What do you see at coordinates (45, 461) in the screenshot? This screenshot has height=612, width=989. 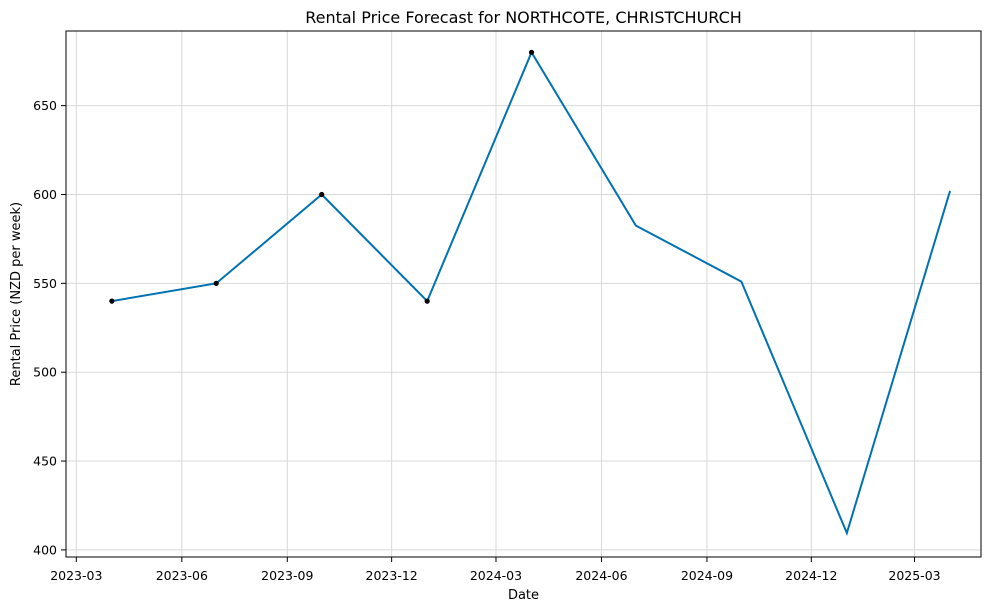 I see `y-tick-label: 450` at bounding box center [45, 461].